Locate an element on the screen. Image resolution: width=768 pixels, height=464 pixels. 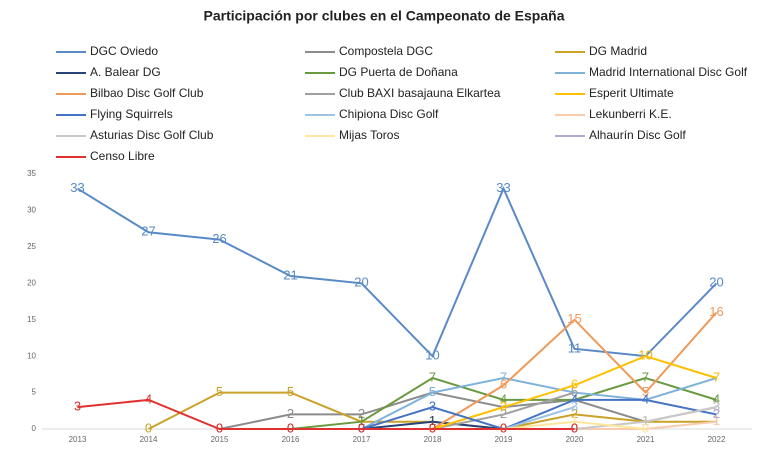
x-tick-label: 2018 is located at coordinates (433, 439).